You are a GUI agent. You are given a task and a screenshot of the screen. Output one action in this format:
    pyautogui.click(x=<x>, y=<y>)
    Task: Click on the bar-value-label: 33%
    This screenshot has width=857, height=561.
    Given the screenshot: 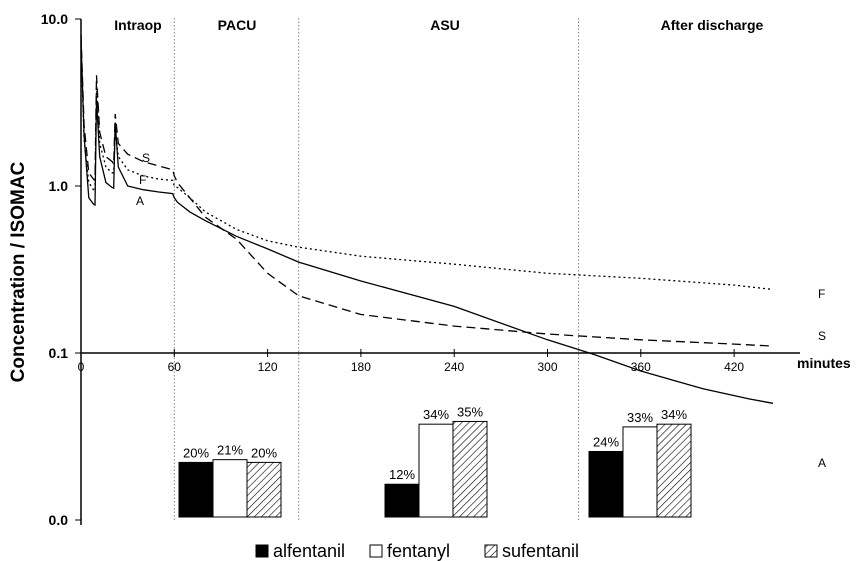 What is the action you would take?
    pyautogui.click(x=640, y=417)
    